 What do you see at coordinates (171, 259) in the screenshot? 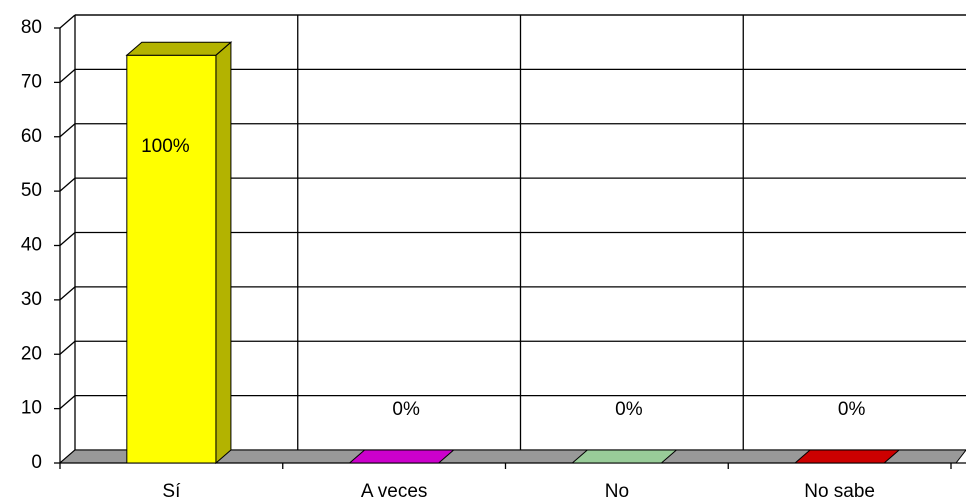
I see `bar-front` at bounding box center [171, 259].